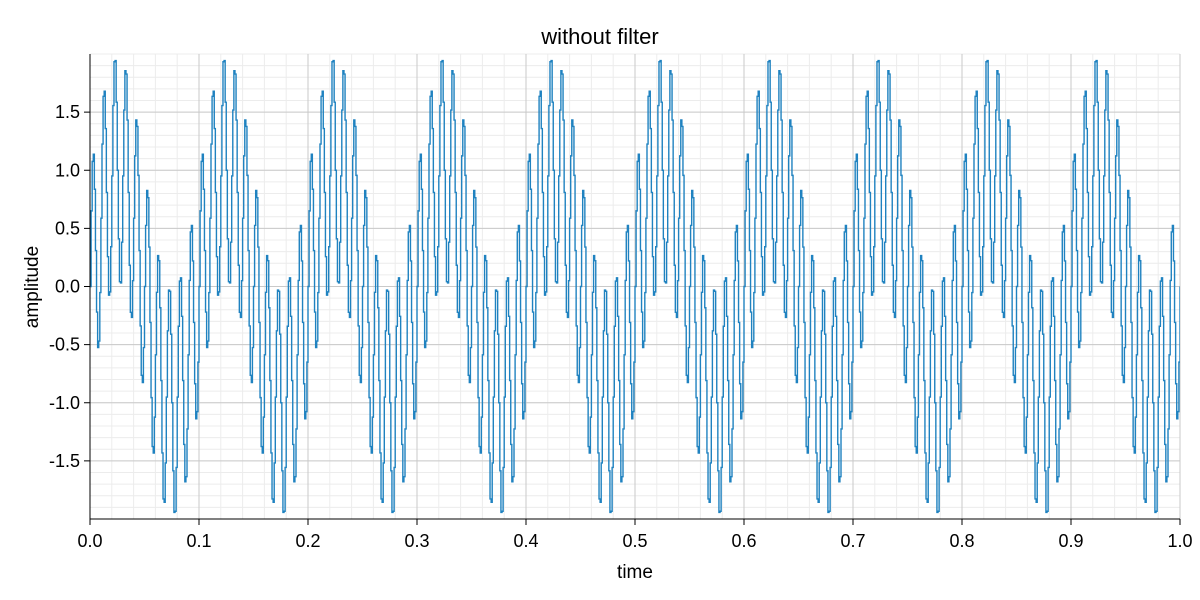  Describe the element at coordinates (64, 345) in the screenshot. I see `y-tick-label: -0.5` at that location.